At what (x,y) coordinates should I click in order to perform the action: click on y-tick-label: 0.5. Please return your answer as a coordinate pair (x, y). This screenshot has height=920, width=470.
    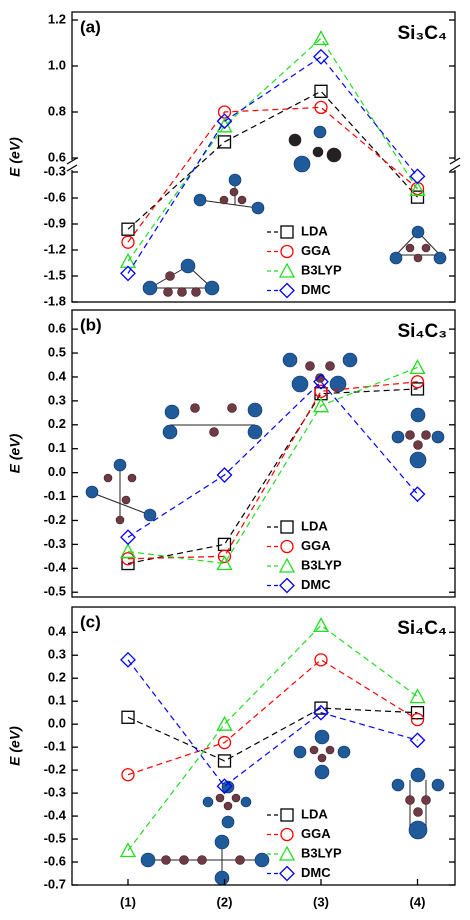
    Looking at the image, I should click on (57, 351).